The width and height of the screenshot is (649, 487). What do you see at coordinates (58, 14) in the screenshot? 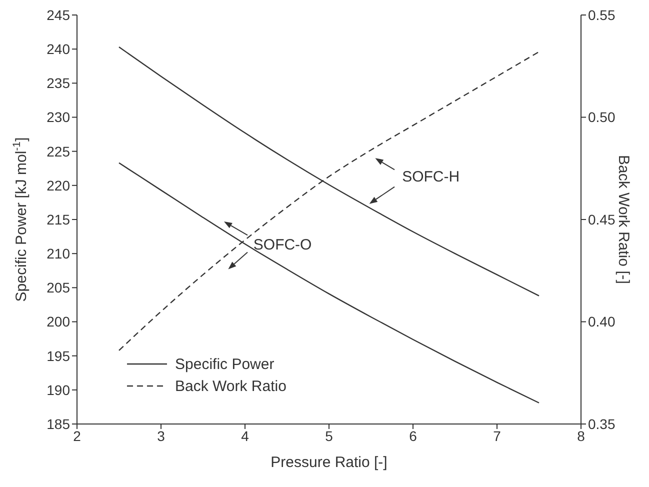
I see `y-tick-label: 245` at bounding box center [58, 14].